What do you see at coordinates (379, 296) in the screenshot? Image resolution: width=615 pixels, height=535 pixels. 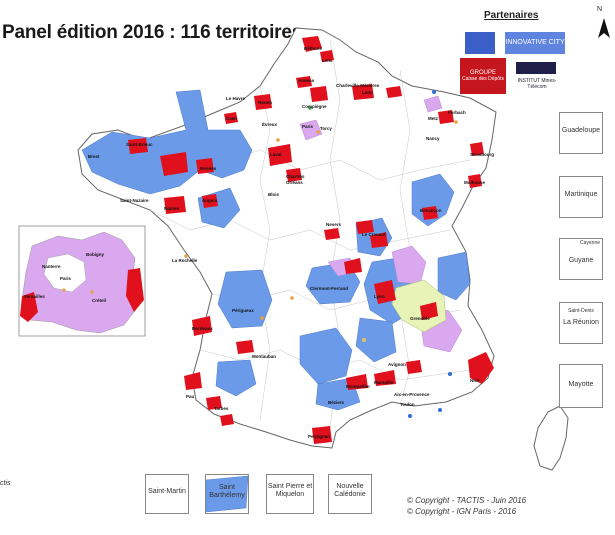 I see `city-label-lyon: Lyon` at bounding box center [379, 296].